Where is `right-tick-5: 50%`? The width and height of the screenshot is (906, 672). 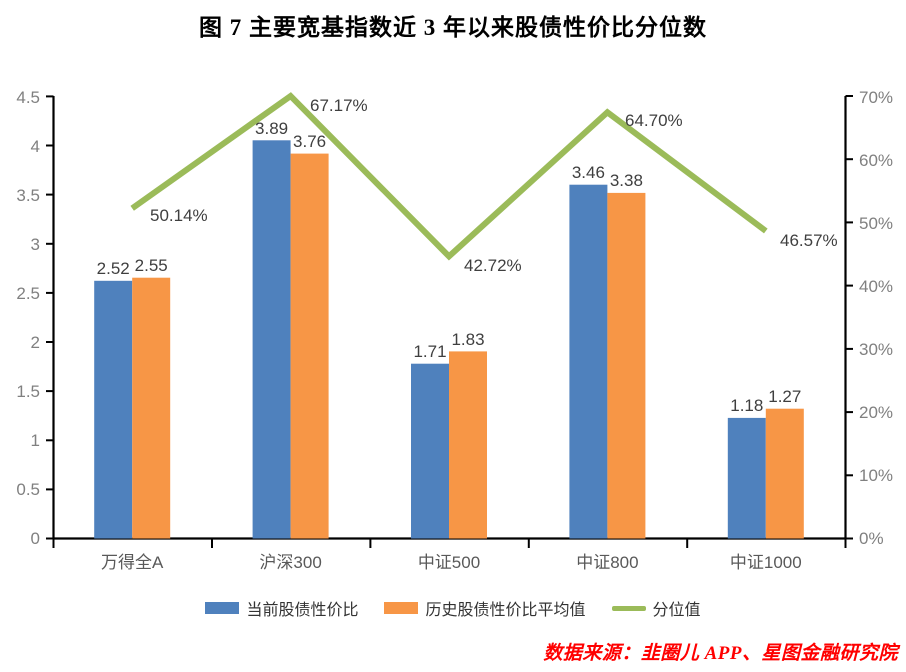 right-tick-5: 50% is located at coordinates (876, 223).